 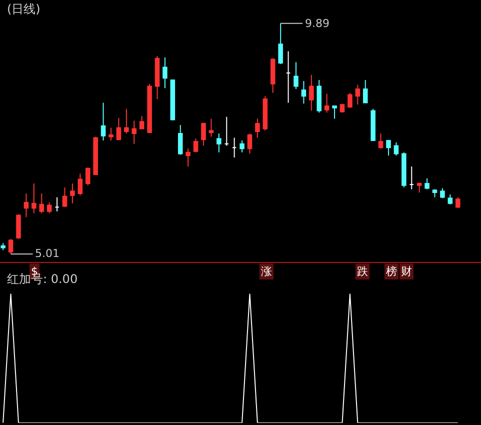 I want to click on text: 财, so click(x=406, y=271).